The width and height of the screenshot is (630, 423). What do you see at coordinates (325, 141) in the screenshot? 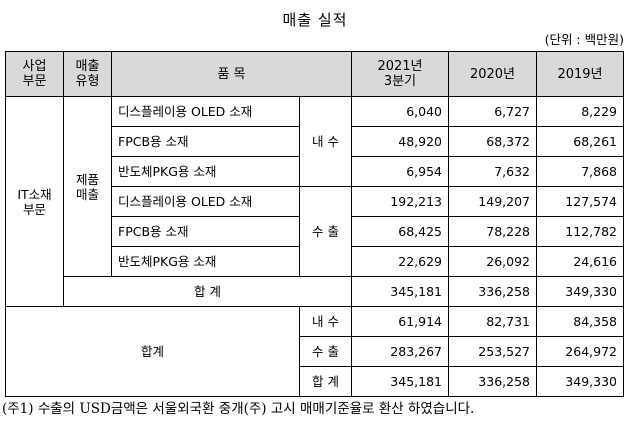
I see `domestic-label: 내 수` at bounding box center [325, 141].